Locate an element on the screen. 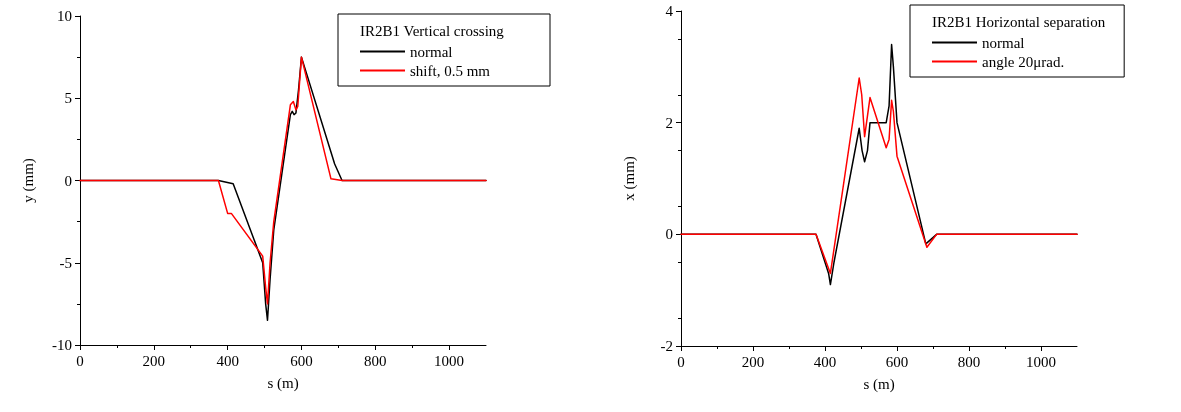 This screenshot has width=1181, height=412. legend-title: IR2B1 Horizontal separation is located at coordinates (1019, 21).